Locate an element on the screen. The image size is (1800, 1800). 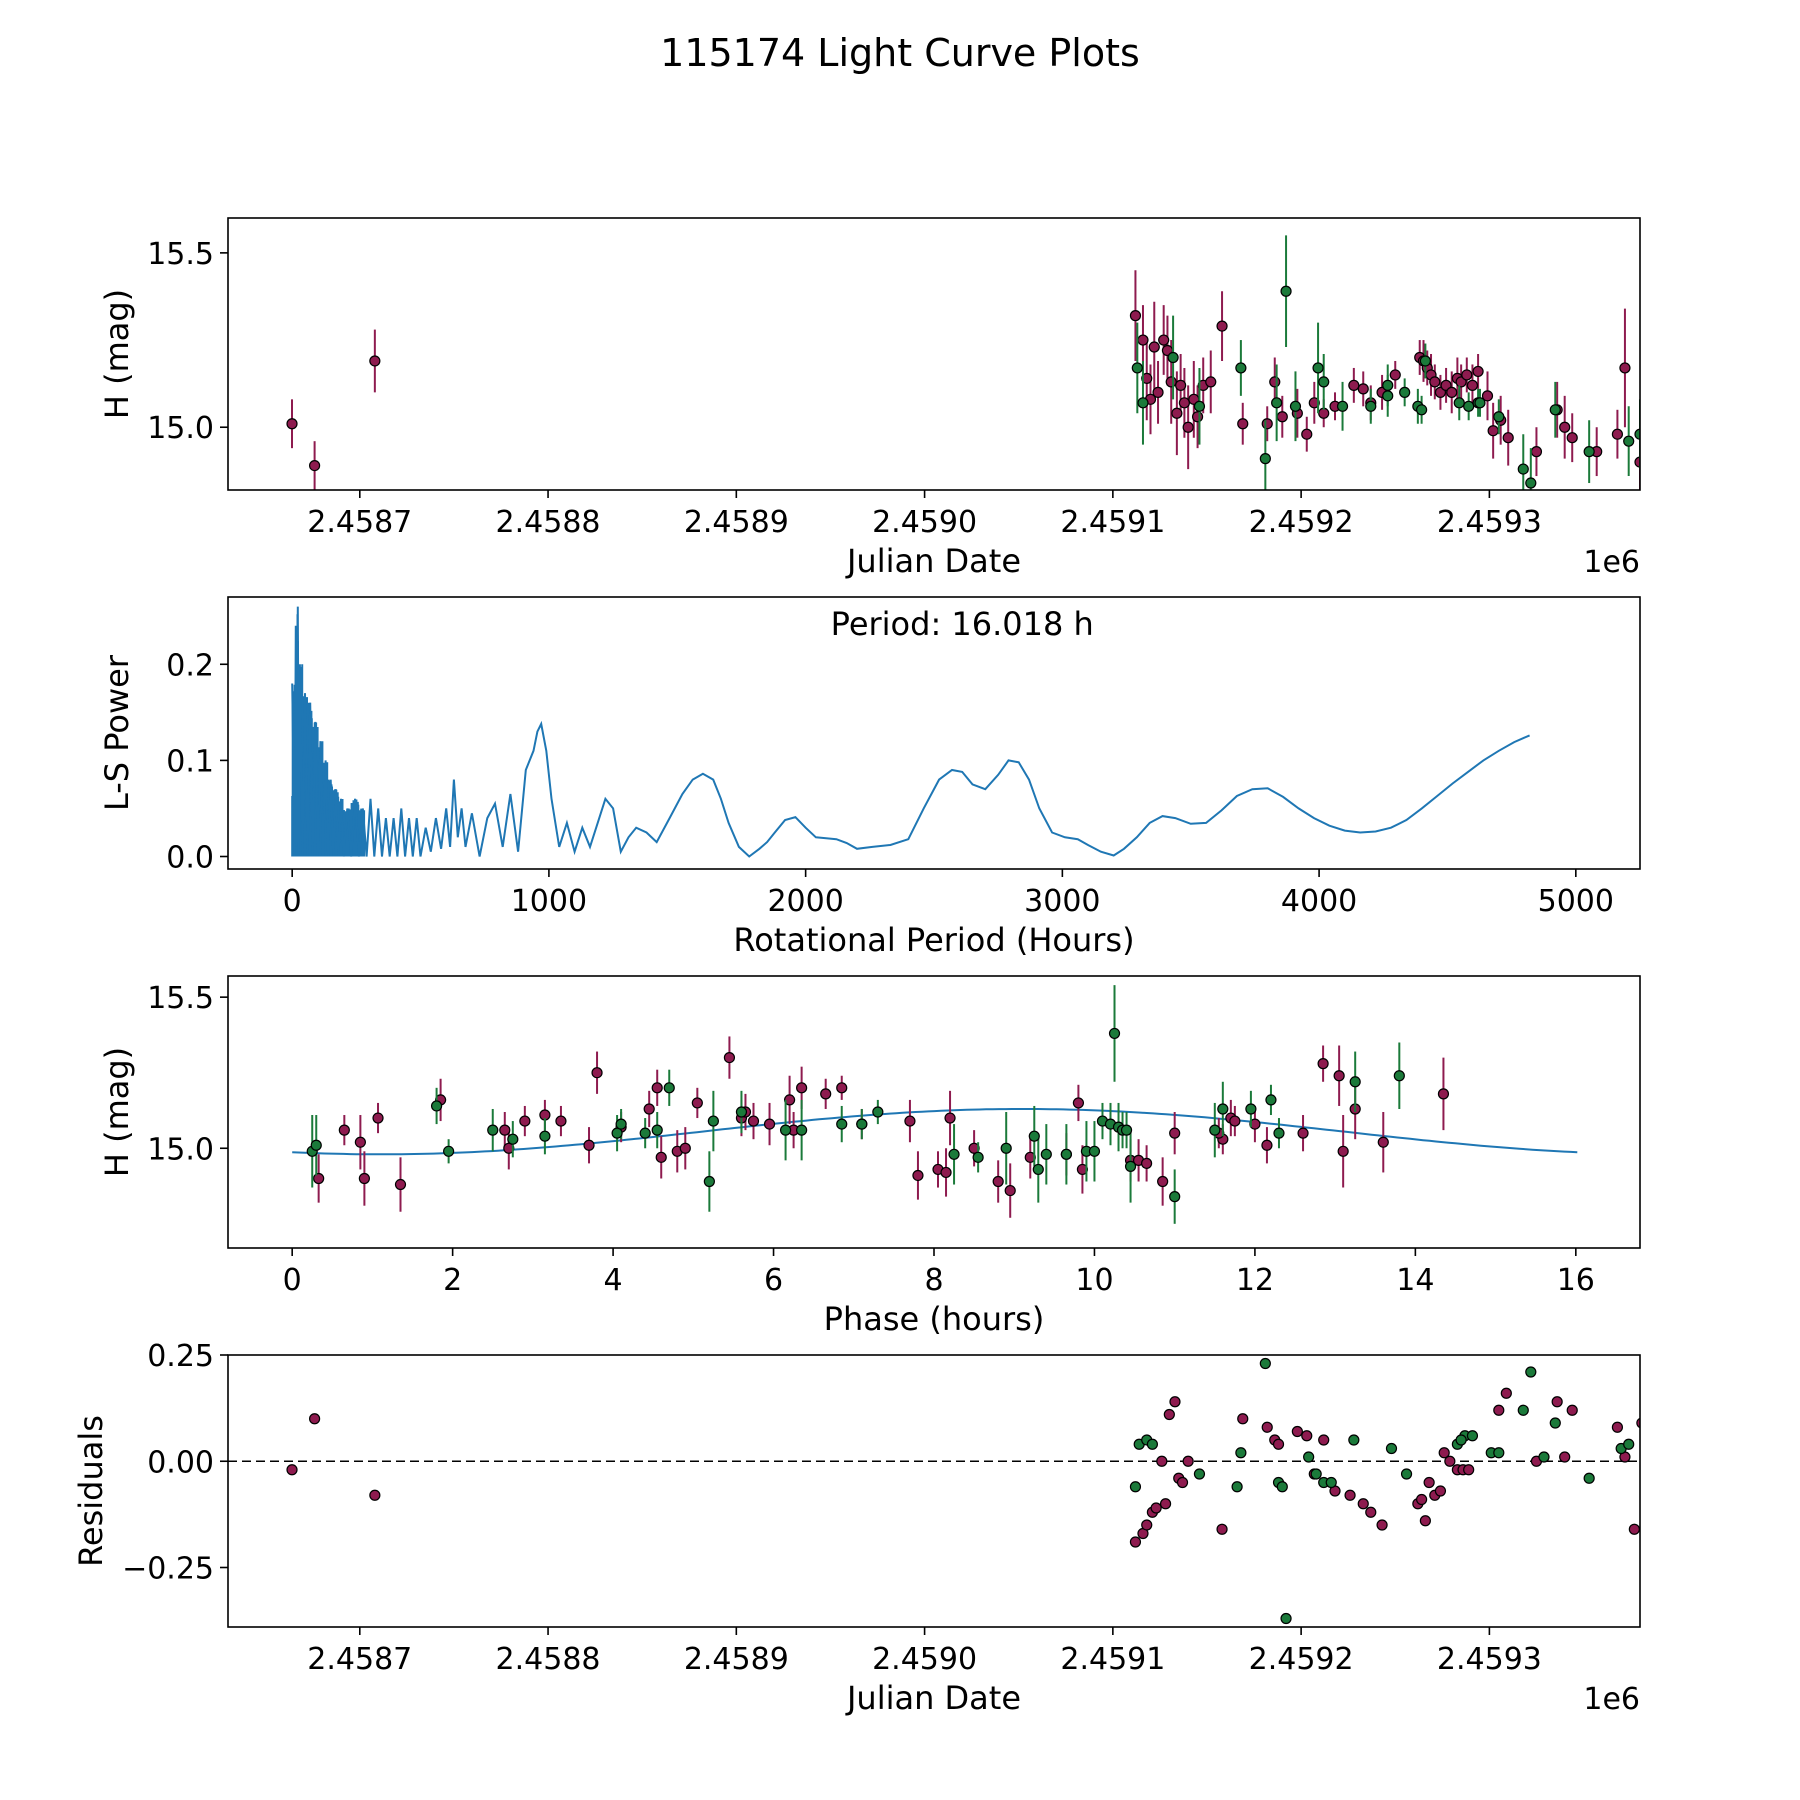
x-axis-label: Rotational Period (Hours) is located at coordinates (933, 940).